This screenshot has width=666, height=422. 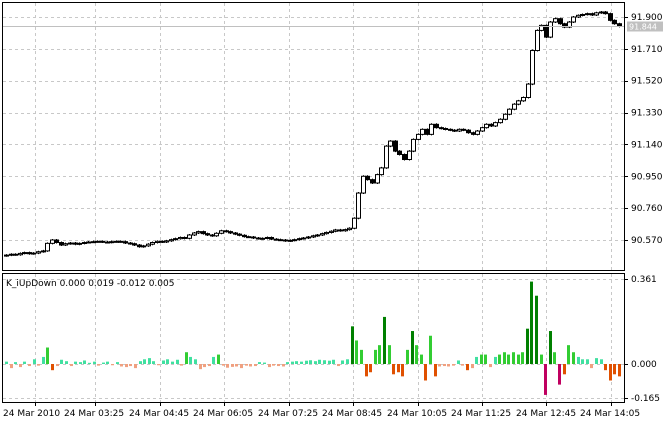 What do you see at coordinates (647, 177) in the screenshot?
I see `price-tick-label: 90.950` at bounding box center [647, 177].